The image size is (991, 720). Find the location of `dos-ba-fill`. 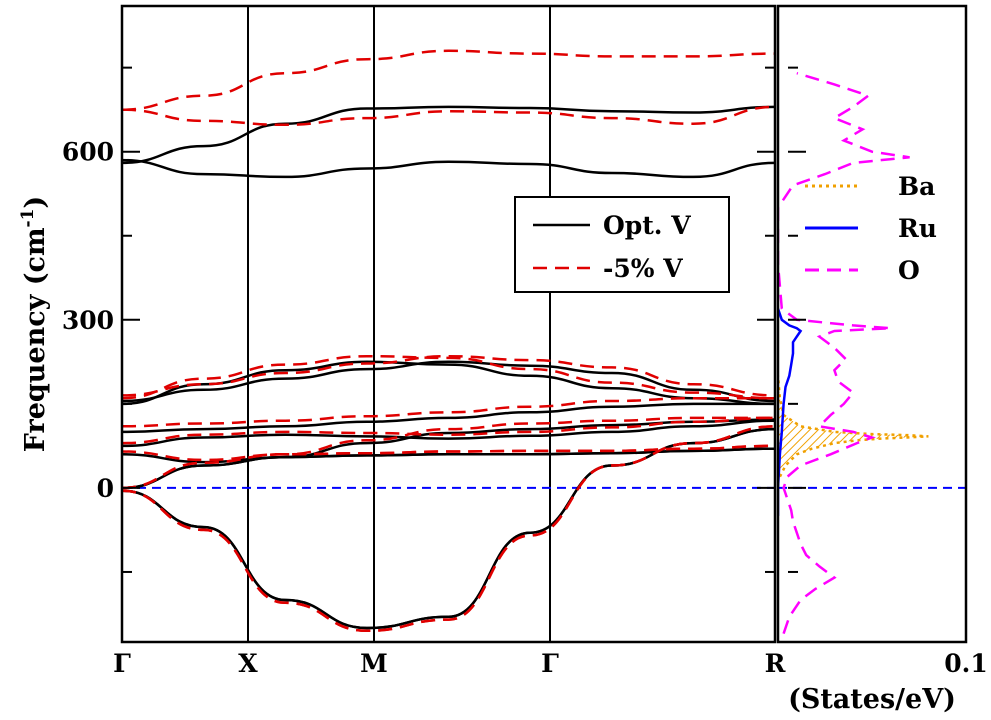

dos-ba-fill is located at coordinates (853, 426).